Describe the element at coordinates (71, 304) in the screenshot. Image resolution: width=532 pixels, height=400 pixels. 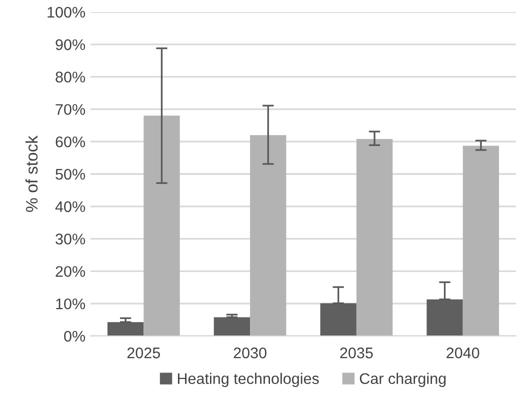
I see `y-tick-label: 10%` at that location.